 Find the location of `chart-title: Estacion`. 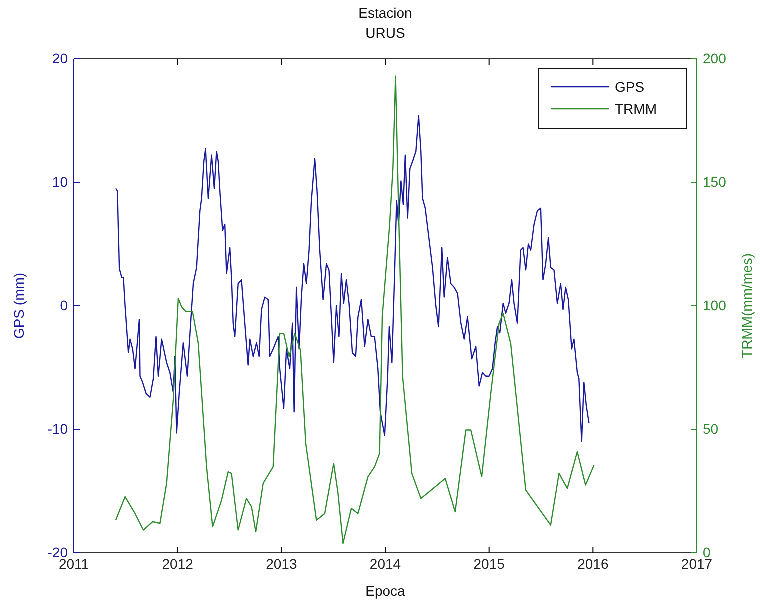

chart-title: Estacion is located at coordinates (385, 13).